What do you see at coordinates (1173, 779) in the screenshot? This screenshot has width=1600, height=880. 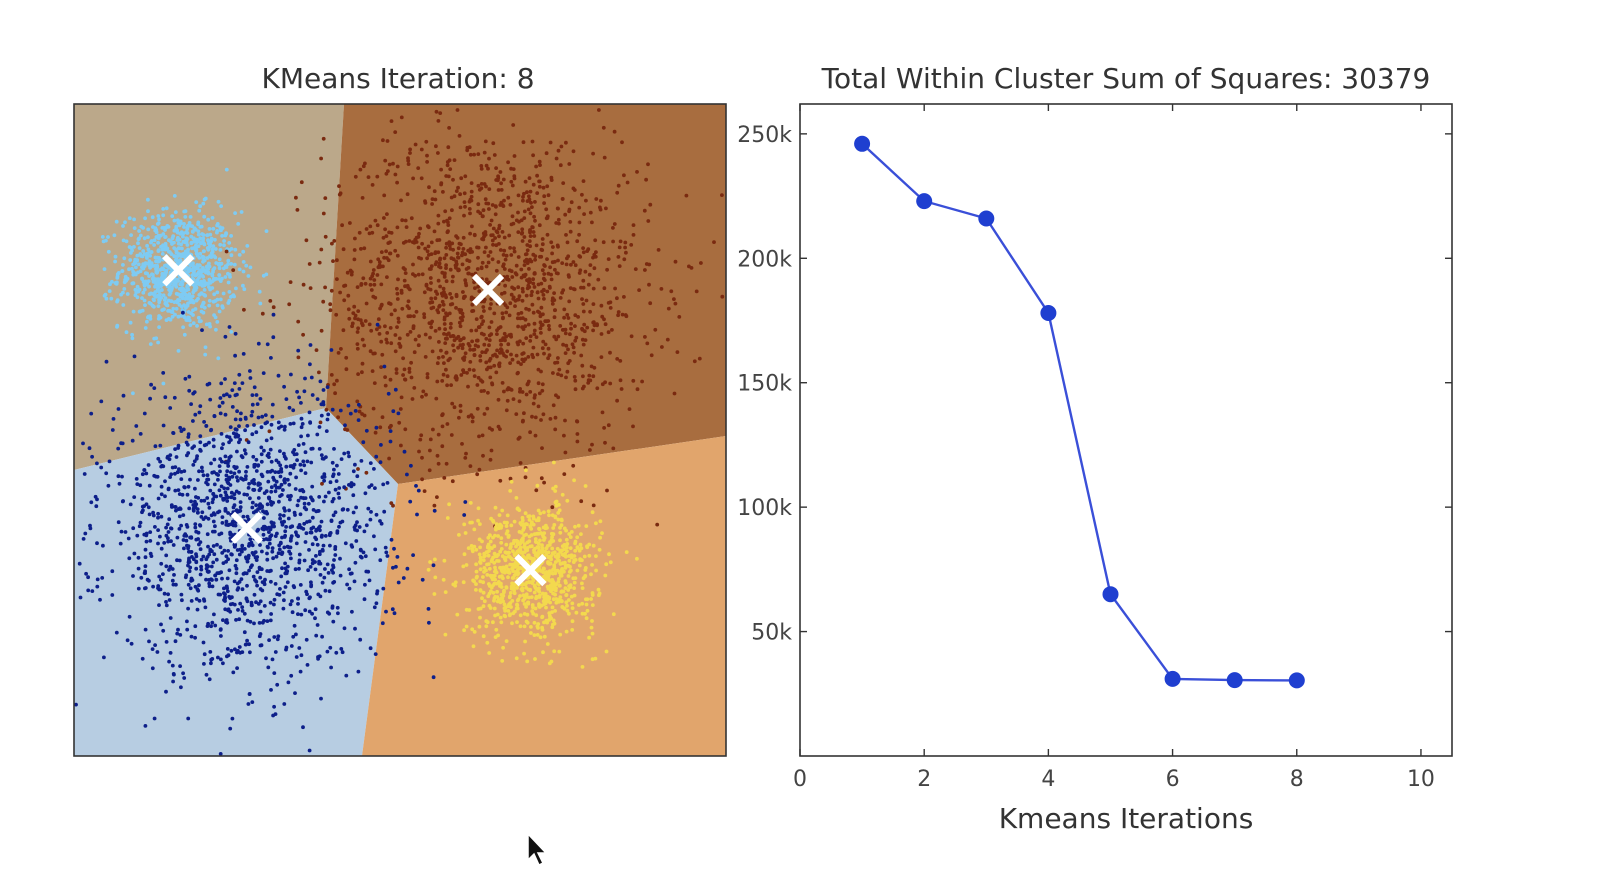 I see `x-tick-label: 6` at bounding box center [1173, 779].